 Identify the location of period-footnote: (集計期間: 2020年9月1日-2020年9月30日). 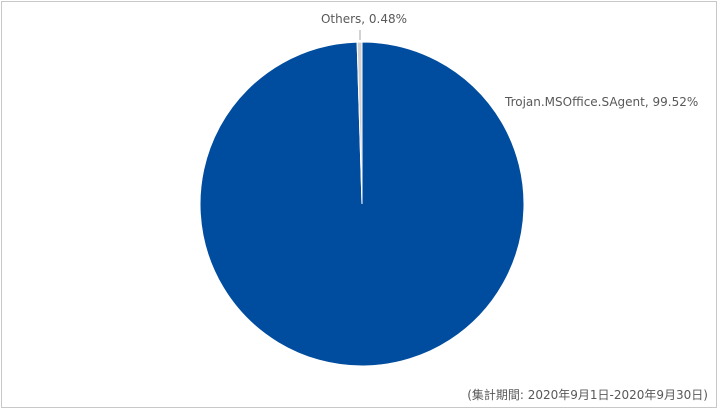
(587, 395).